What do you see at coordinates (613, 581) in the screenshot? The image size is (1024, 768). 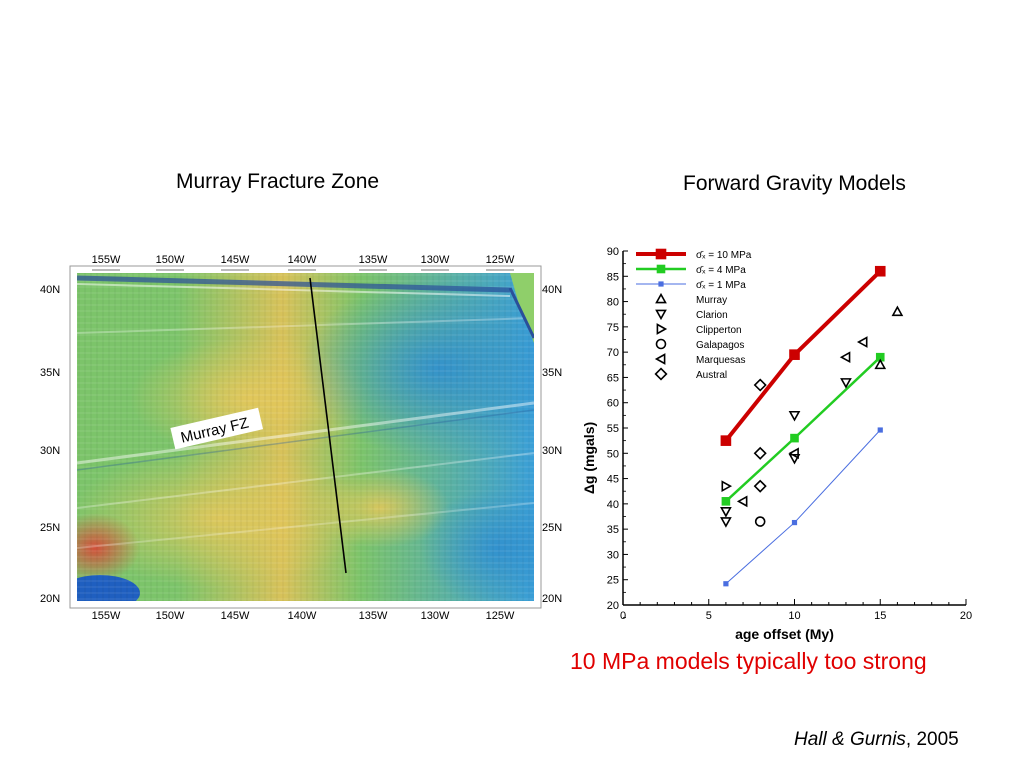 I see `y-tick-label: 25` at bounding box center [613, 581].